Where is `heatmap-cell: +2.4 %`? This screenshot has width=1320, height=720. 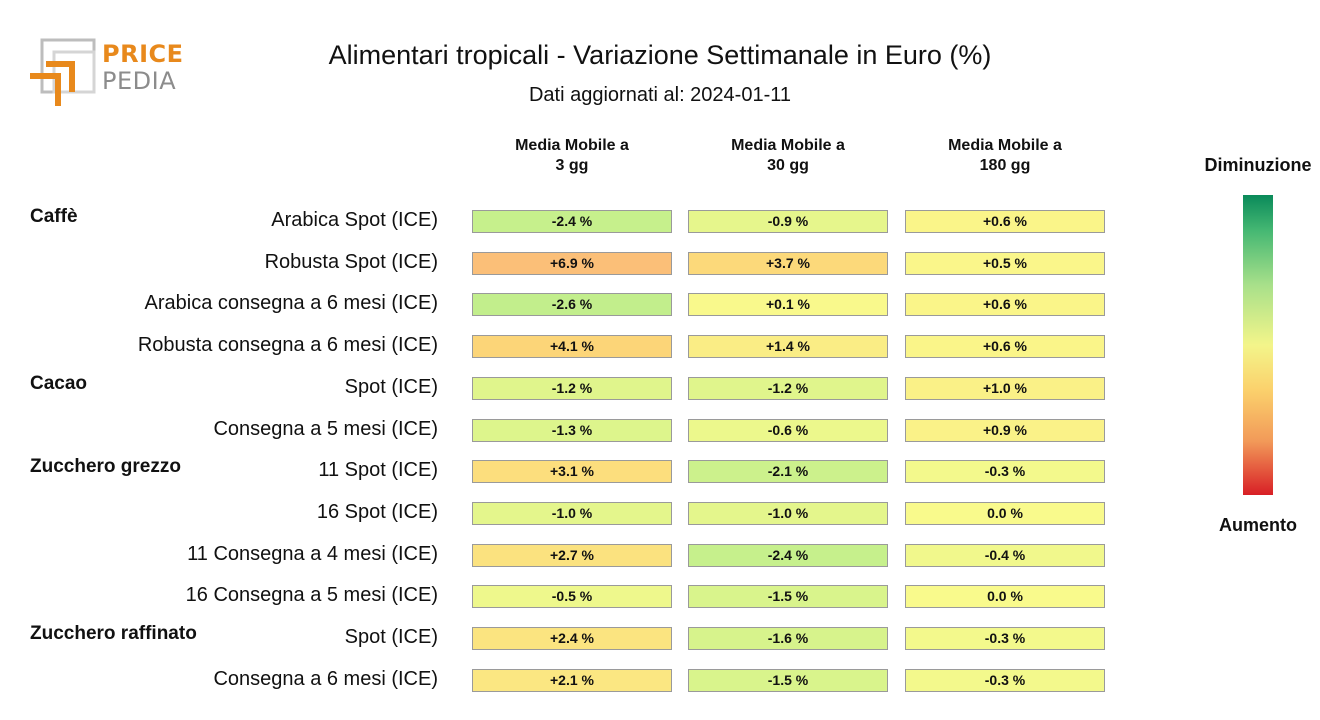
heatmap-cell: +2.4 % is located at coordinates (572, 638).